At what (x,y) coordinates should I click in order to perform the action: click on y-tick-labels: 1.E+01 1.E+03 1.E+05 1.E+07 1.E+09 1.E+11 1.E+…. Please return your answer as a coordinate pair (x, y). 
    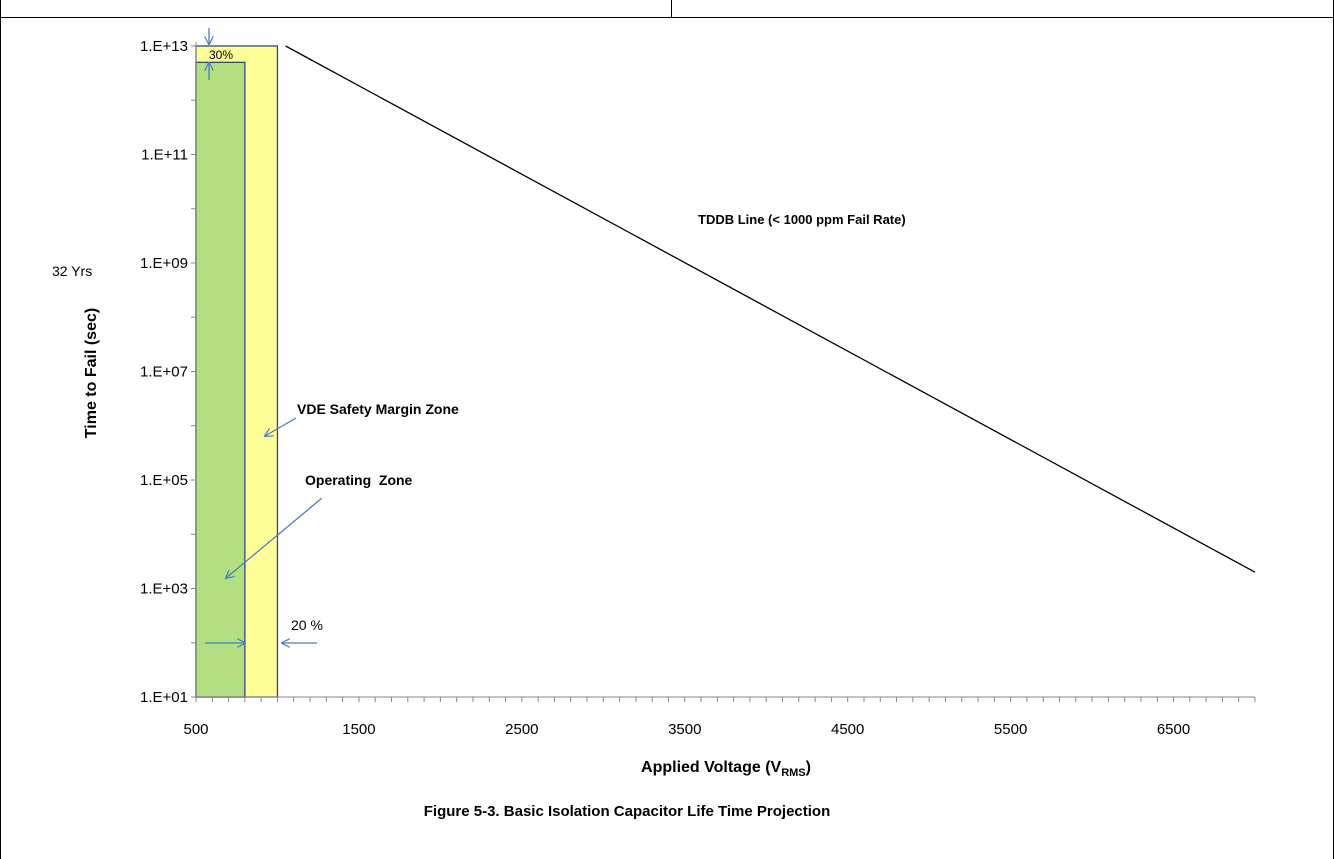
    Looking at the image, I should click on (164, 372).